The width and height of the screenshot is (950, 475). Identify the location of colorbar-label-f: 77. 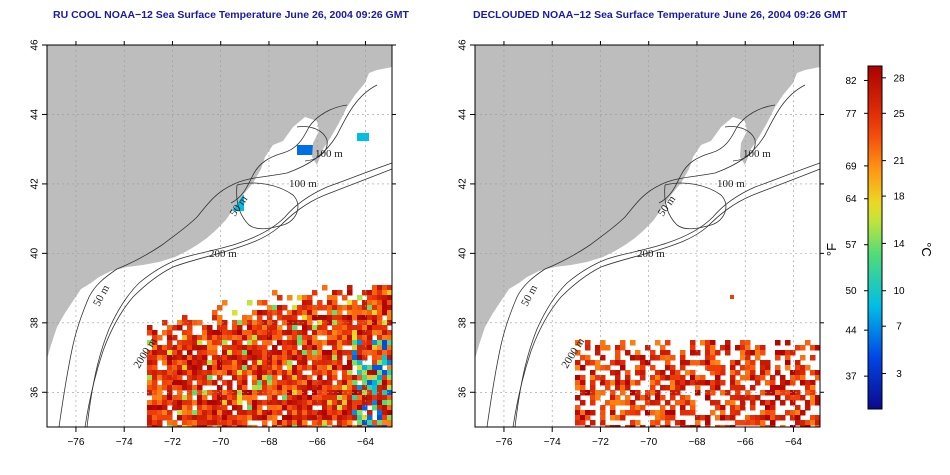
(851, 114).